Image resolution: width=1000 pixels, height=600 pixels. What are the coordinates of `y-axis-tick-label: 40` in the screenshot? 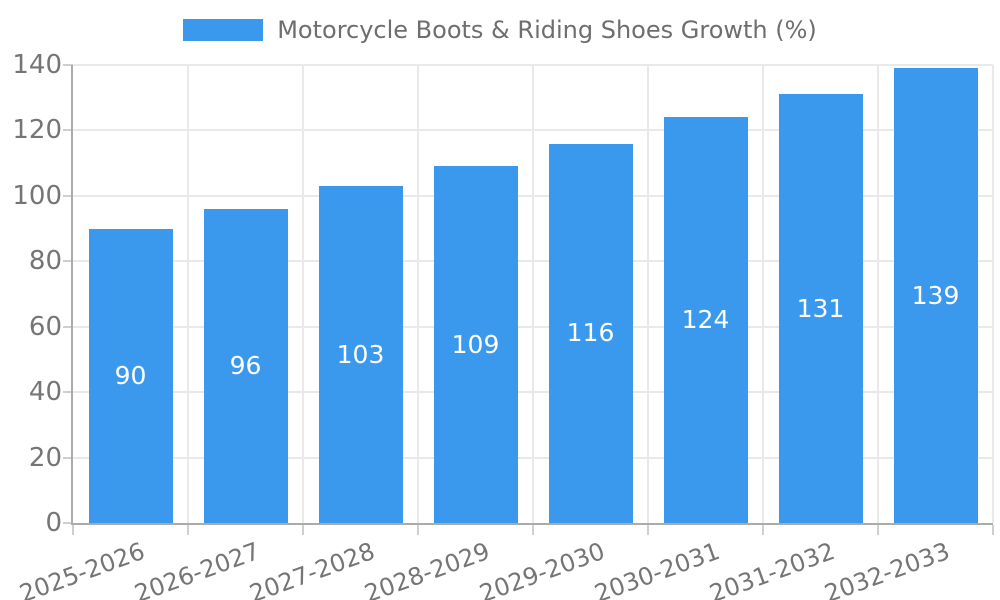 It's located at (45, 392).